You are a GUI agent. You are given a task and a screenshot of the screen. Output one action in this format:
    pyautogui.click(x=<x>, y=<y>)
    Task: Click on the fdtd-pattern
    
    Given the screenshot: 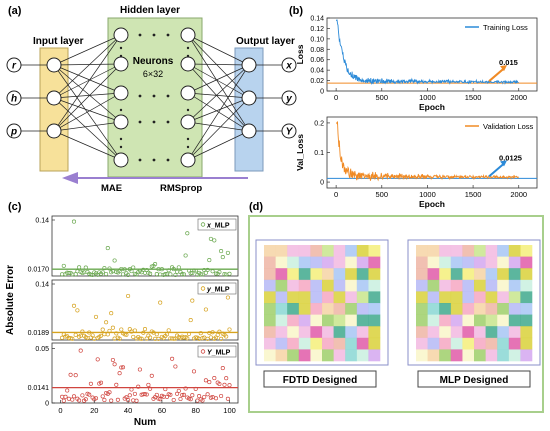 What is the action you would take?
    pyautogui.click(x=322, y=303)
    